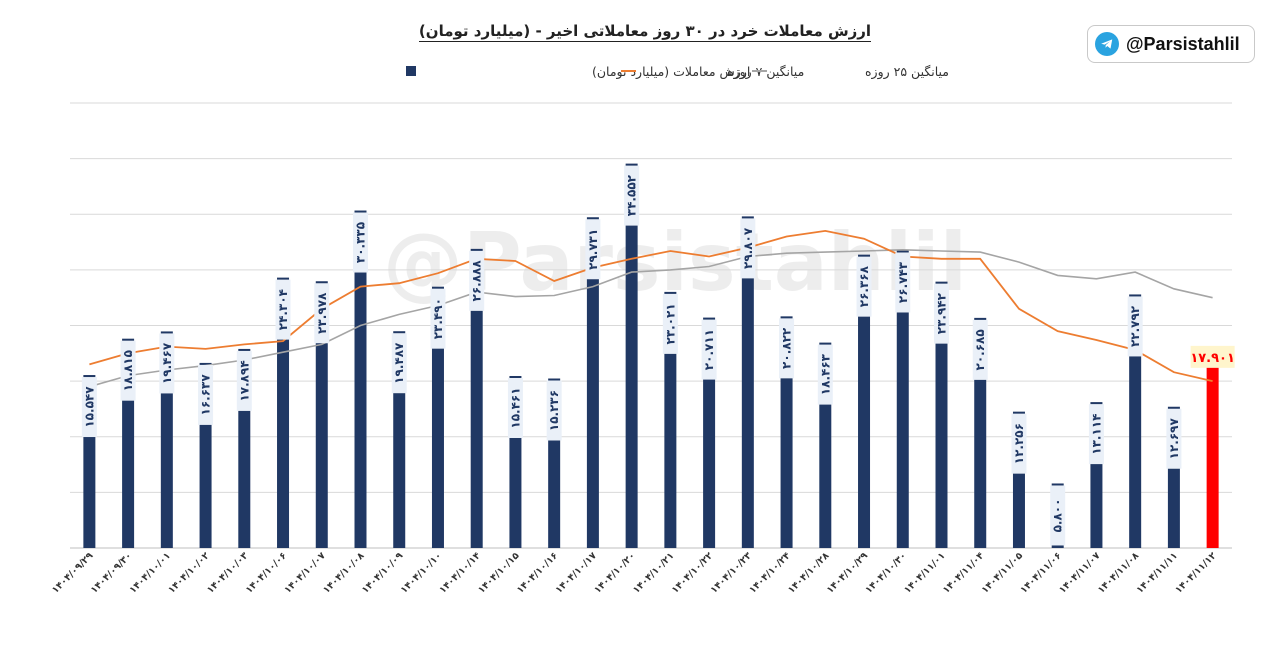  I want to click on legend-label-bars: ارزش معاملات (میلیارد تومان), so click(671, 72).